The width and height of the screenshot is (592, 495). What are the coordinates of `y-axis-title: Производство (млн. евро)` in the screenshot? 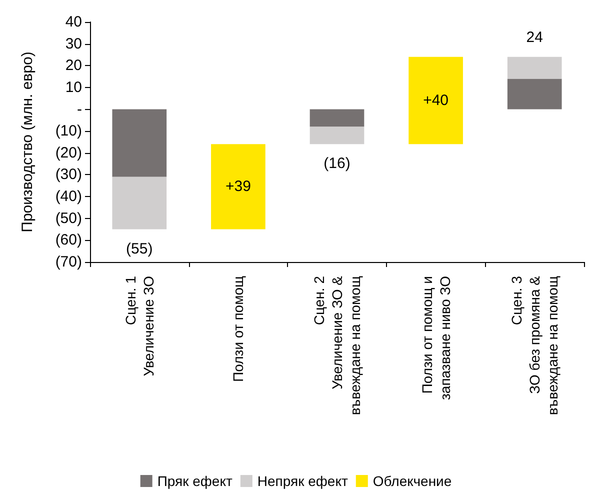 It's located at (27, 142).